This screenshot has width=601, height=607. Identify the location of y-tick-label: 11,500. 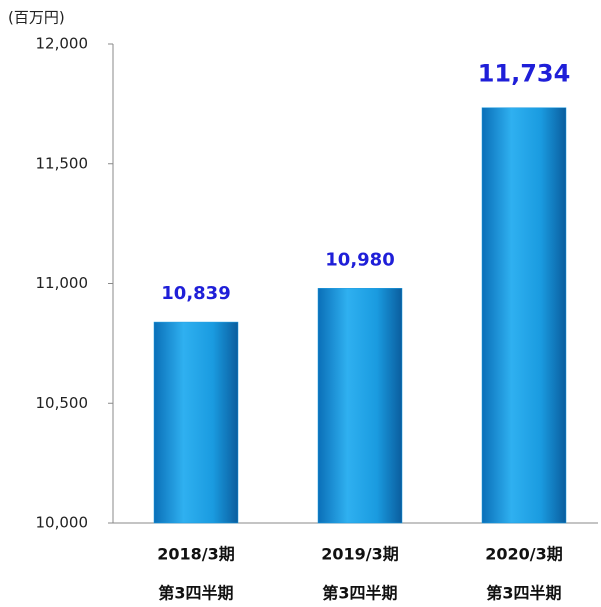
(62, 163).